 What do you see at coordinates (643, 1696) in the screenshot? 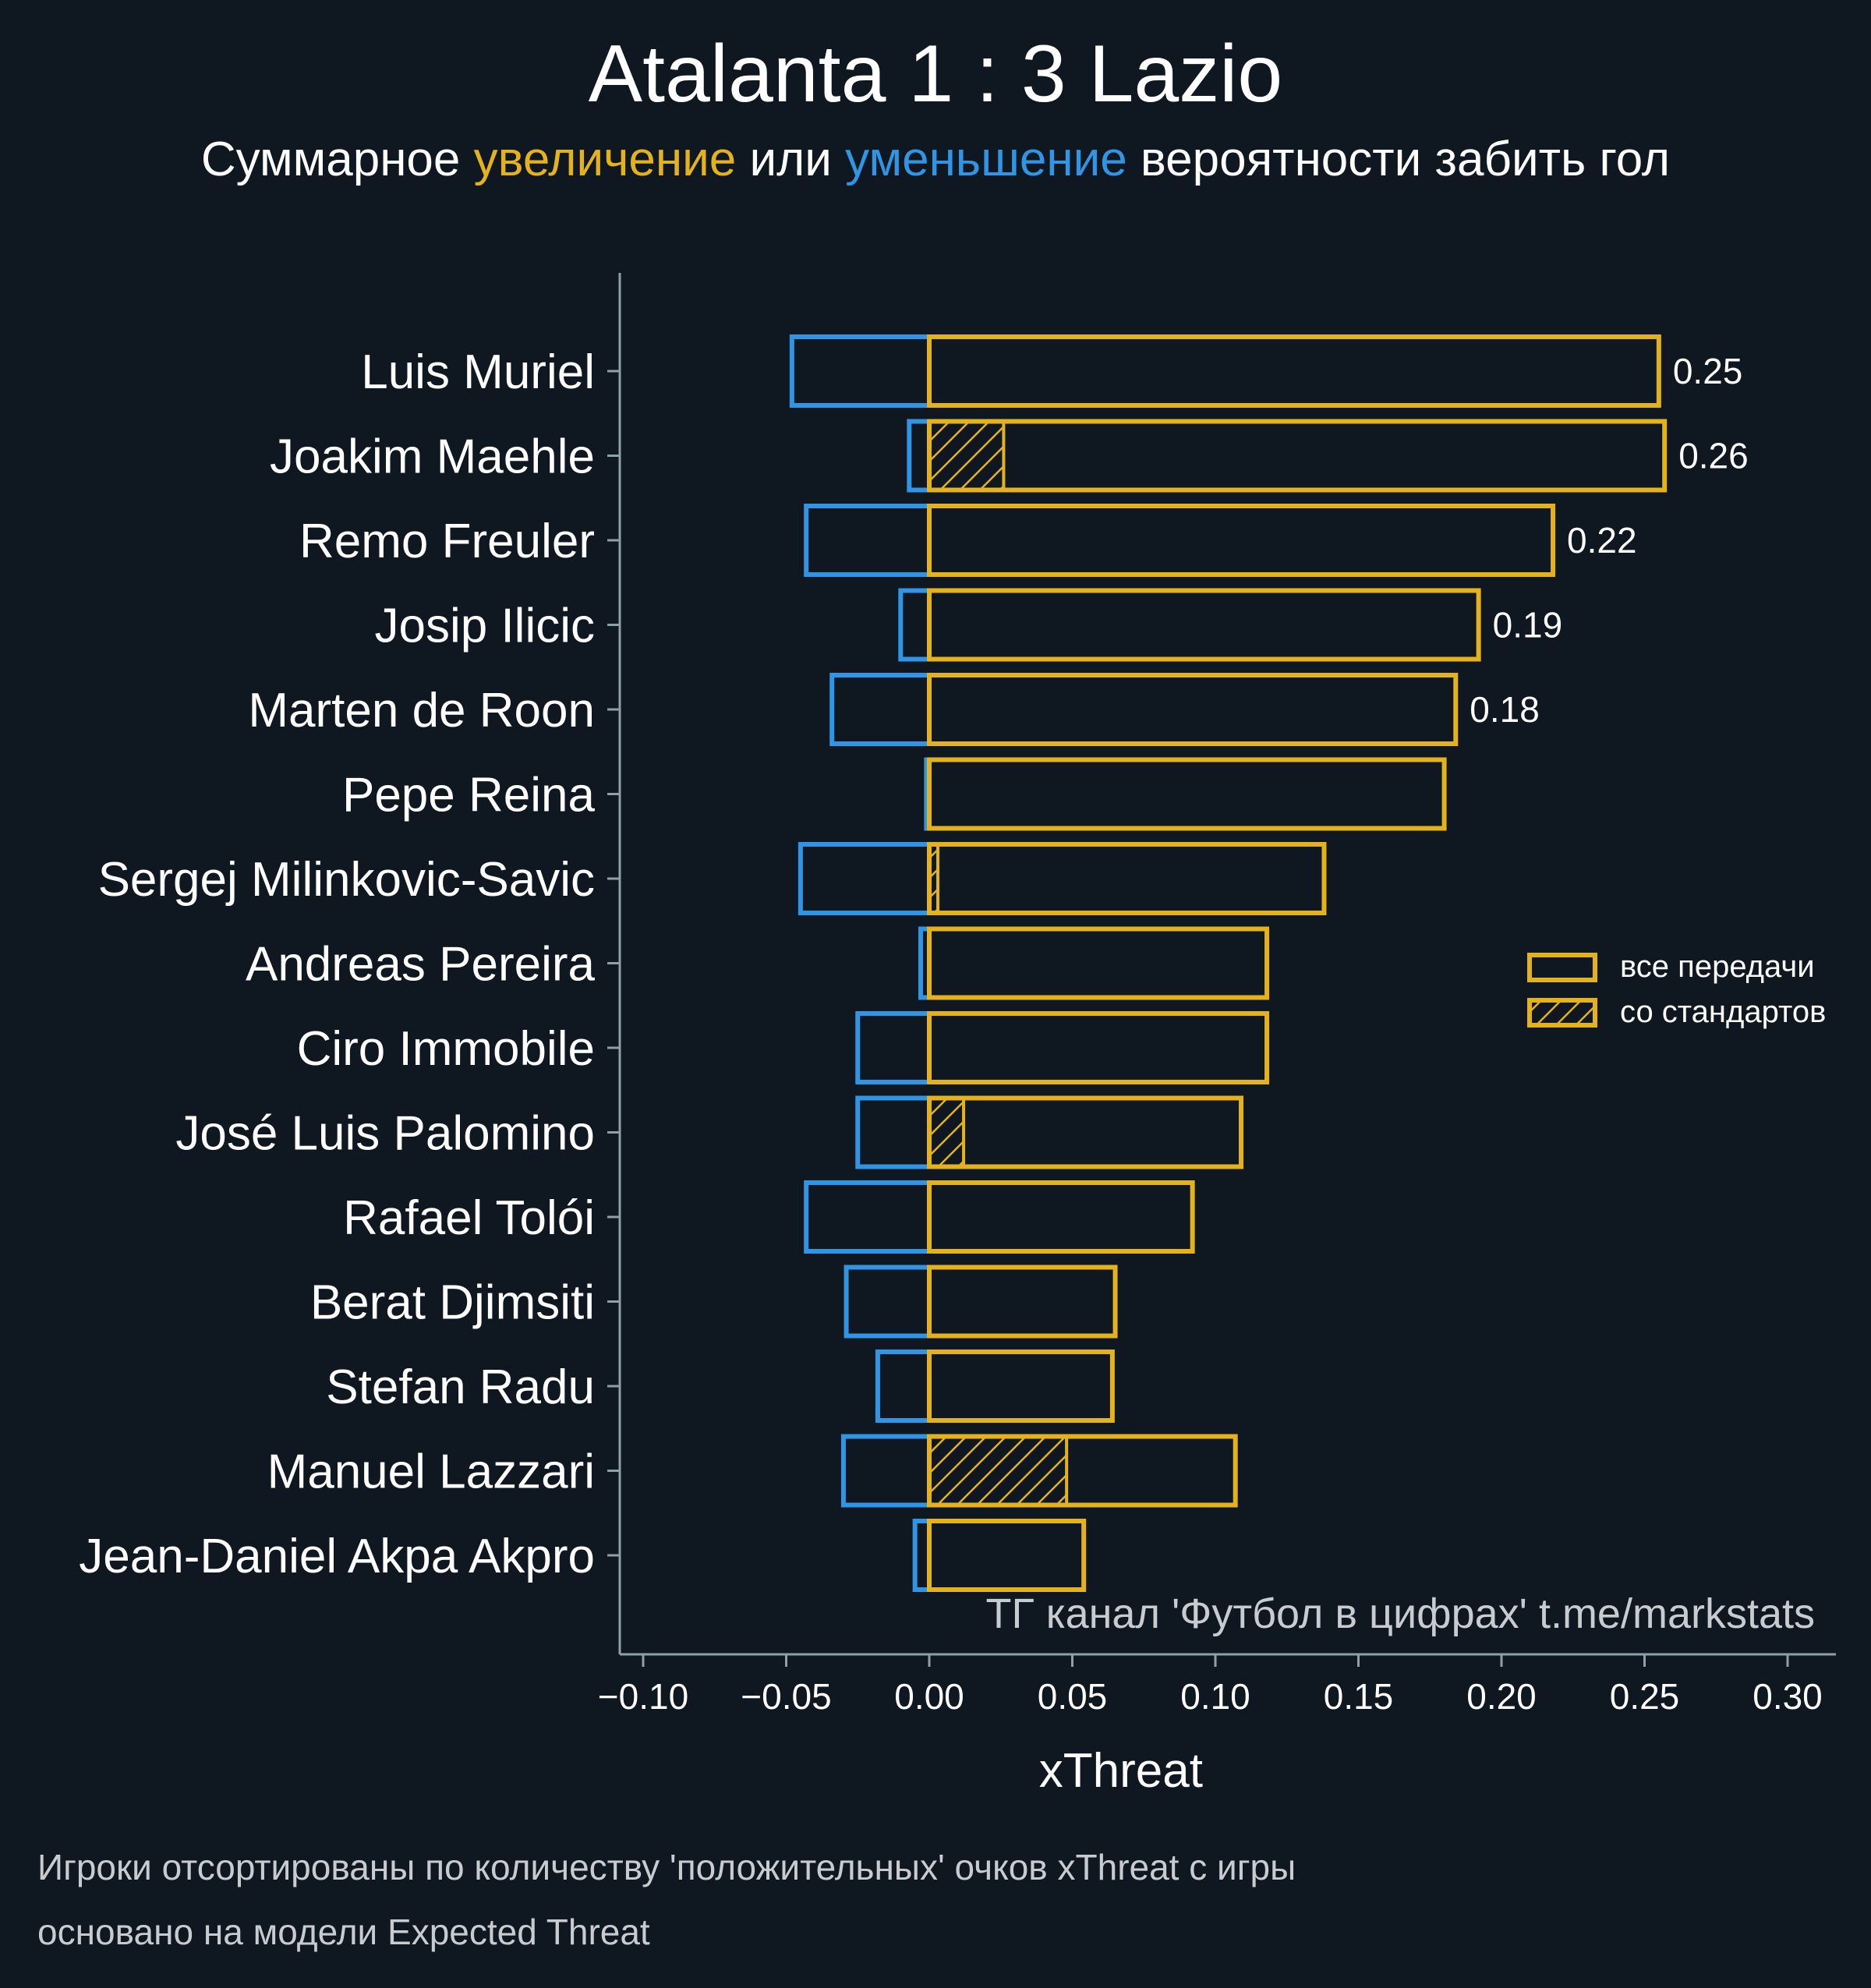
I see `x-tick-label: −0.10` at bounding box center [643, 1696].